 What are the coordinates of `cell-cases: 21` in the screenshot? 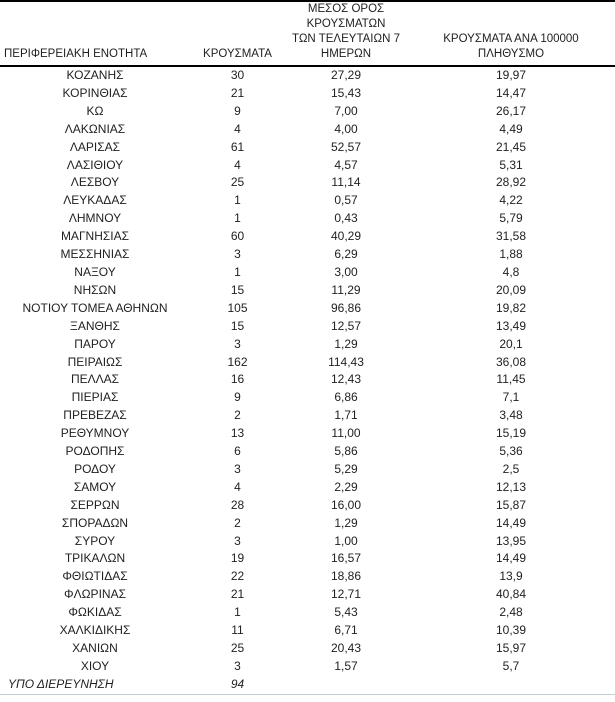 It's located at (237, 92).